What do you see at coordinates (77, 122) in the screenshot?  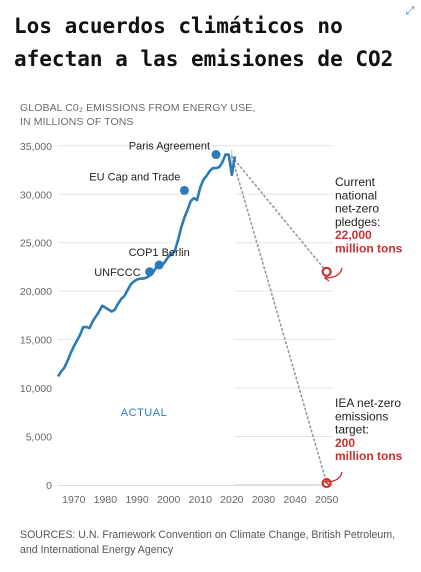 I see `y-axis-label-line-2: IN MILLIONS OF TONS` at bounding box center [77, 122].